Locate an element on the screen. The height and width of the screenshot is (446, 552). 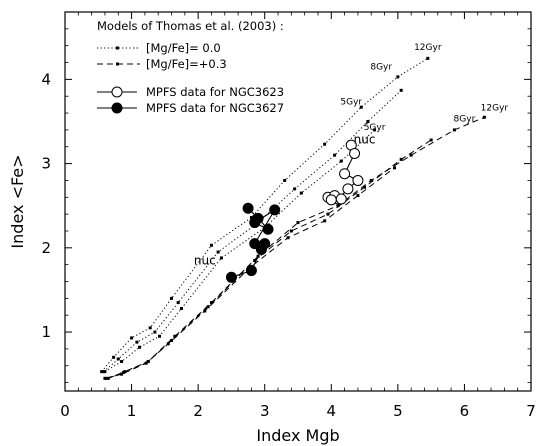
legend-label: [Mg/Fe]=+0.3 is located at coordinates (186, 64).